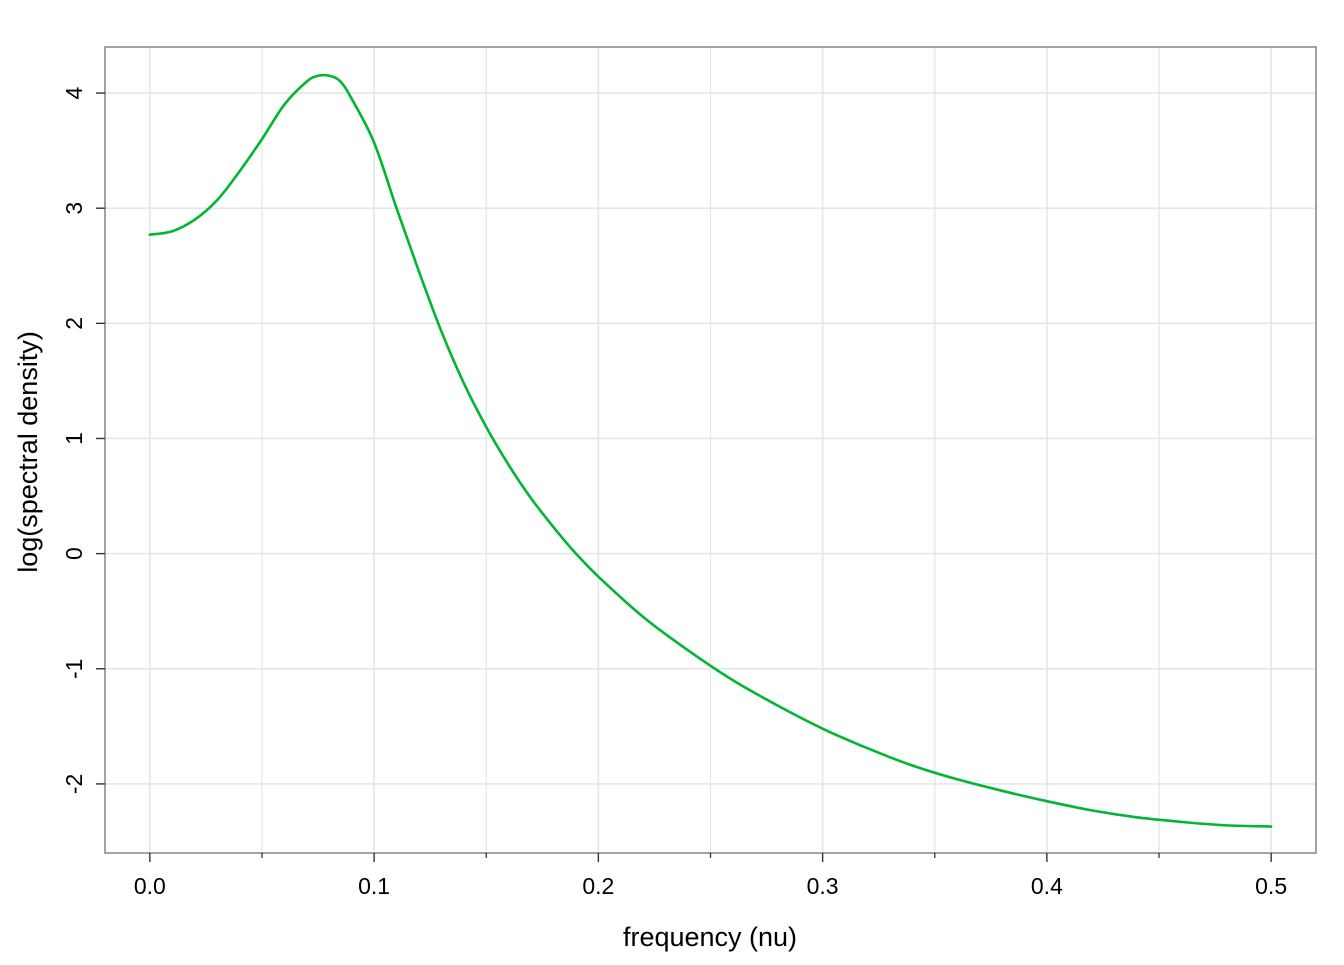  Describe the element at coordinates (74, 784) in the screenshot. I see `y-tick-label: -2` at that location.